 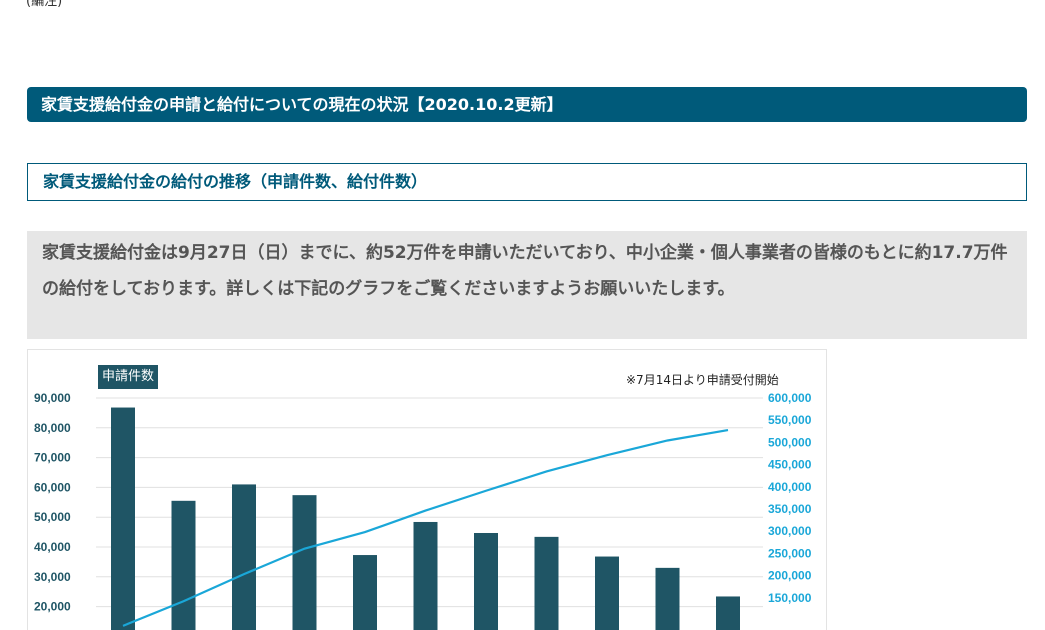 What do you see at coordinates (527, 104) in the screenshot?
I see `status-banner-title: 家賃支援給付金の申請と給付についての現在の状況【2020.10.2更新】` at bounding box center [527, 104].